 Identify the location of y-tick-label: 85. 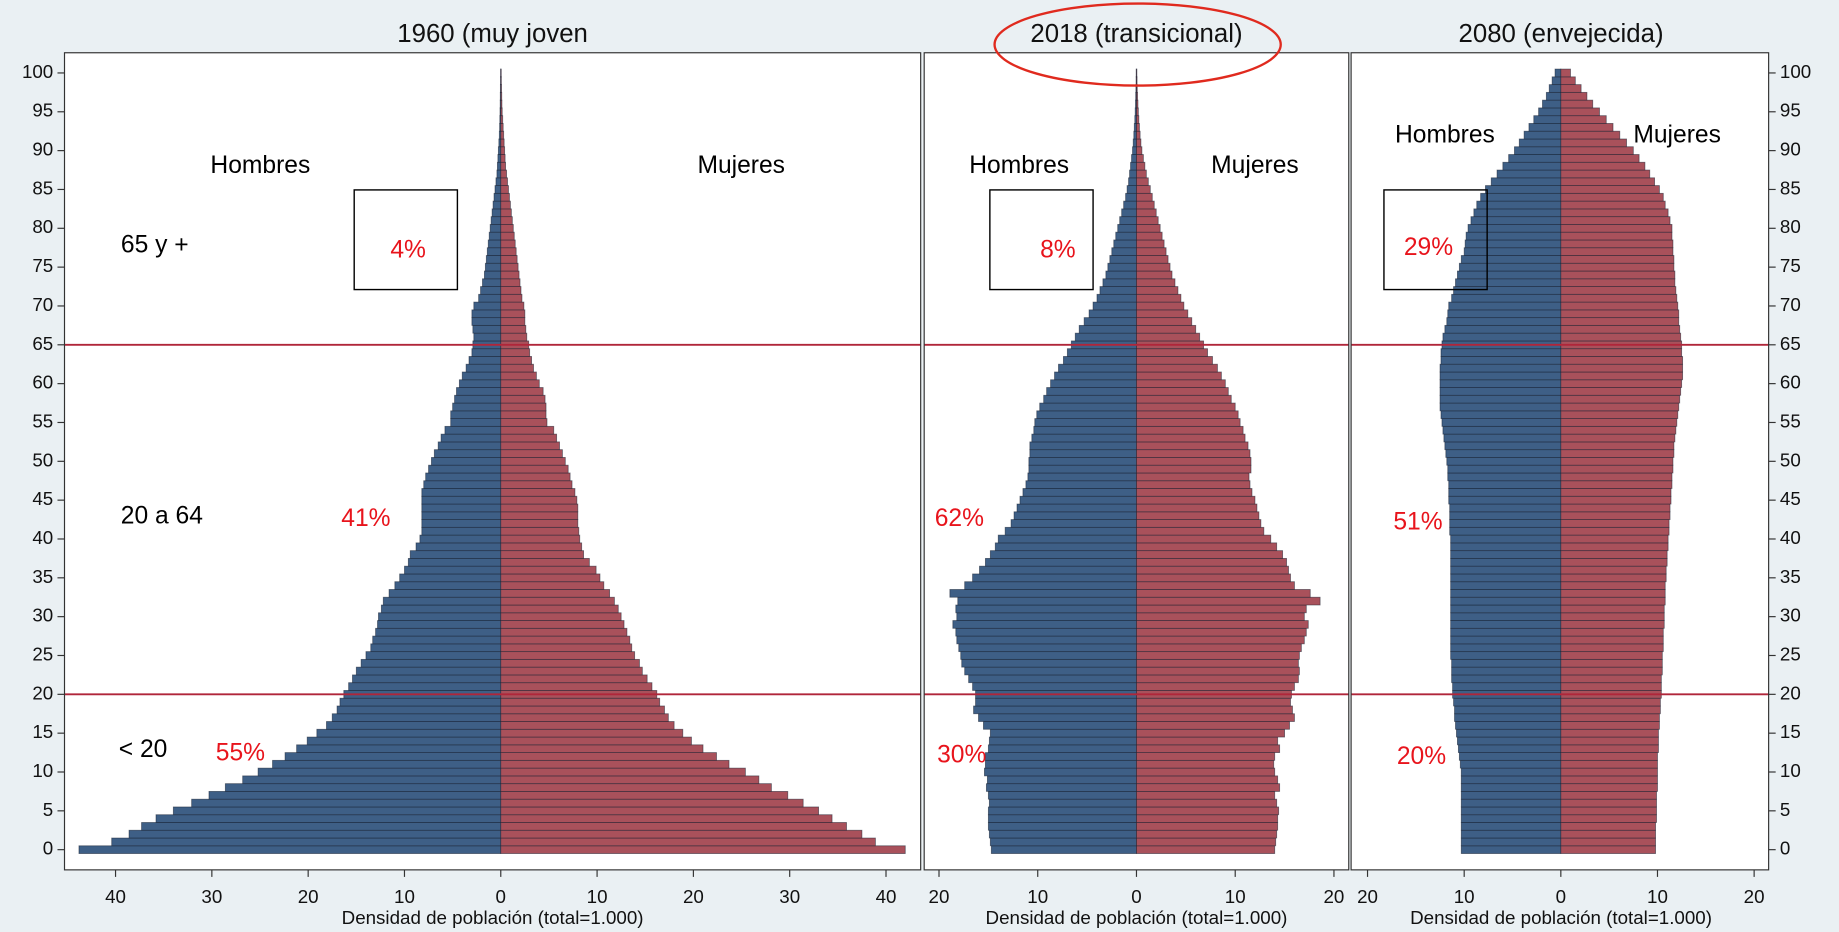
(1790, 187).